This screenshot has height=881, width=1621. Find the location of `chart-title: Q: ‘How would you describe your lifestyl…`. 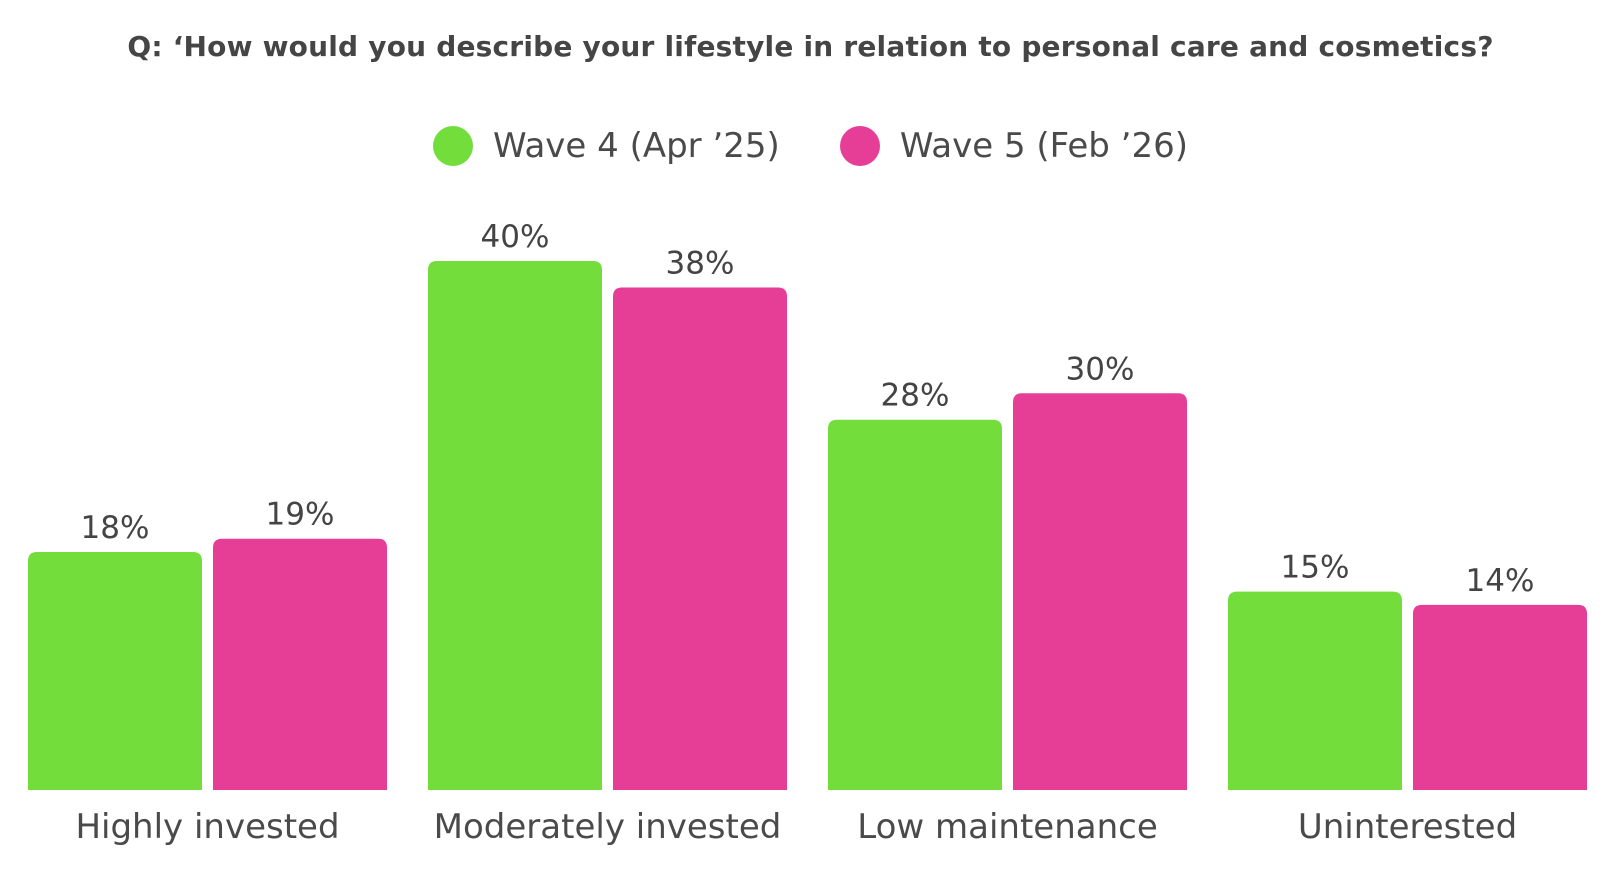

chart-title: Q: ‘How would you describe your lifestyl… is located at coordinates (810, 46).